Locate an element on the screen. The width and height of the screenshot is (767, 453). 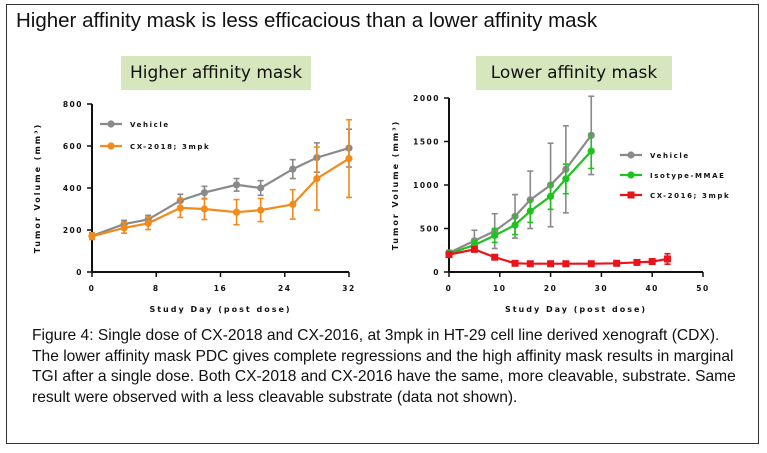
chart2-plot is located at coordinates (574, 187).